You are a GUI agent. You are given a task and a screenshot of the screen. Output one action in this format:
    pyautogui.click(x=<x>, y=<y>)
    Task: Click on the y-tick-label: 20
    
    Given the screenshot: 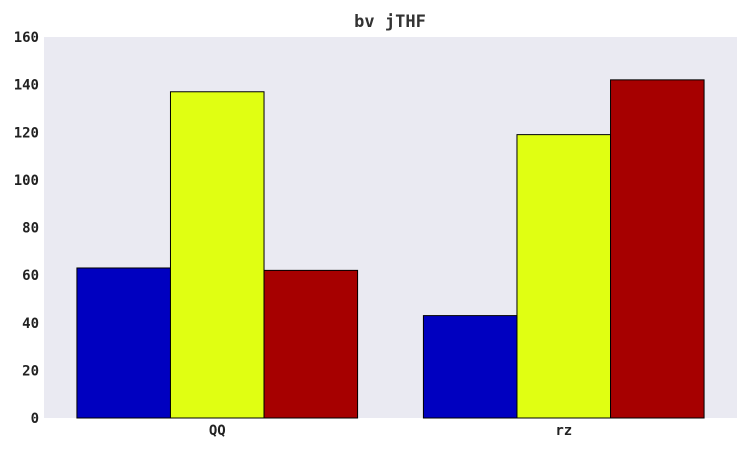 What is the action you would take?
    pyautogui.click(x=30, y=371)
    